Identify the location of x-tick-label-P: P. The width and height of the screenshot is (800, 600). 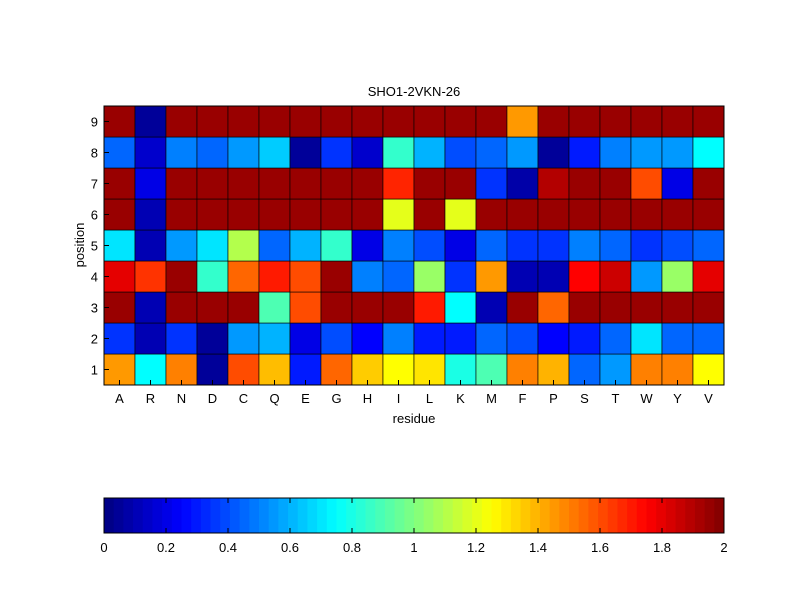
(553, 398).